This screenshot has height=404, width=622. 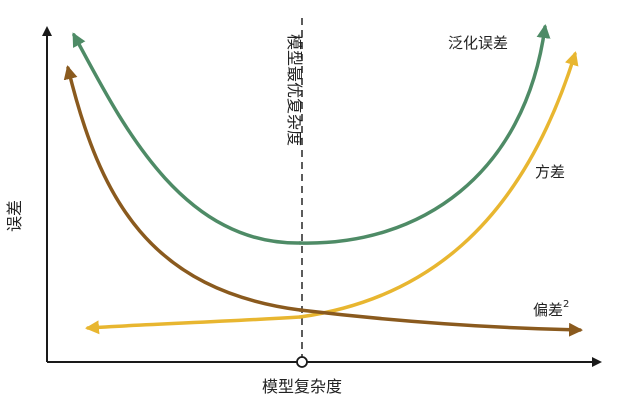 I want to click on bias-squared-exponent: 2, so click(x=566, y=304).